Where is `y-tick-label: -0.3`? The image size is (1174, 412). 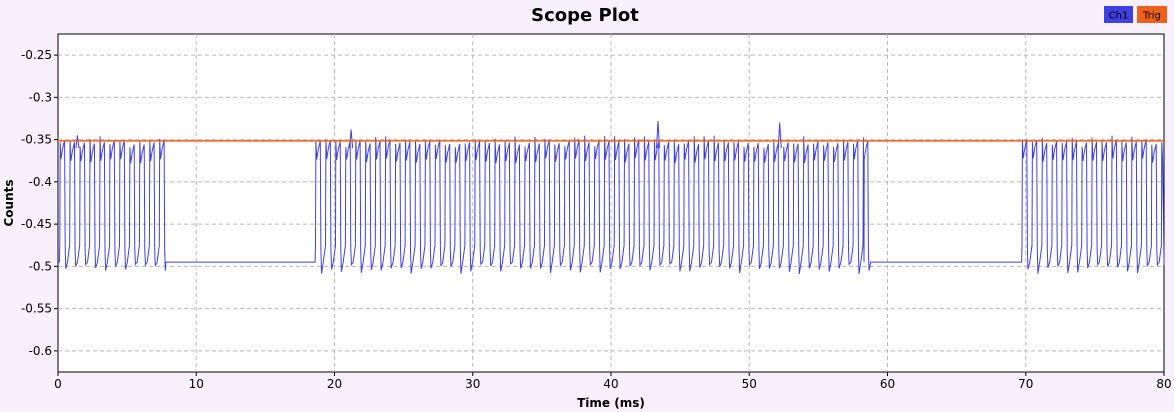 y-tick-label: -0.3 is located at coordinates (40, 97).